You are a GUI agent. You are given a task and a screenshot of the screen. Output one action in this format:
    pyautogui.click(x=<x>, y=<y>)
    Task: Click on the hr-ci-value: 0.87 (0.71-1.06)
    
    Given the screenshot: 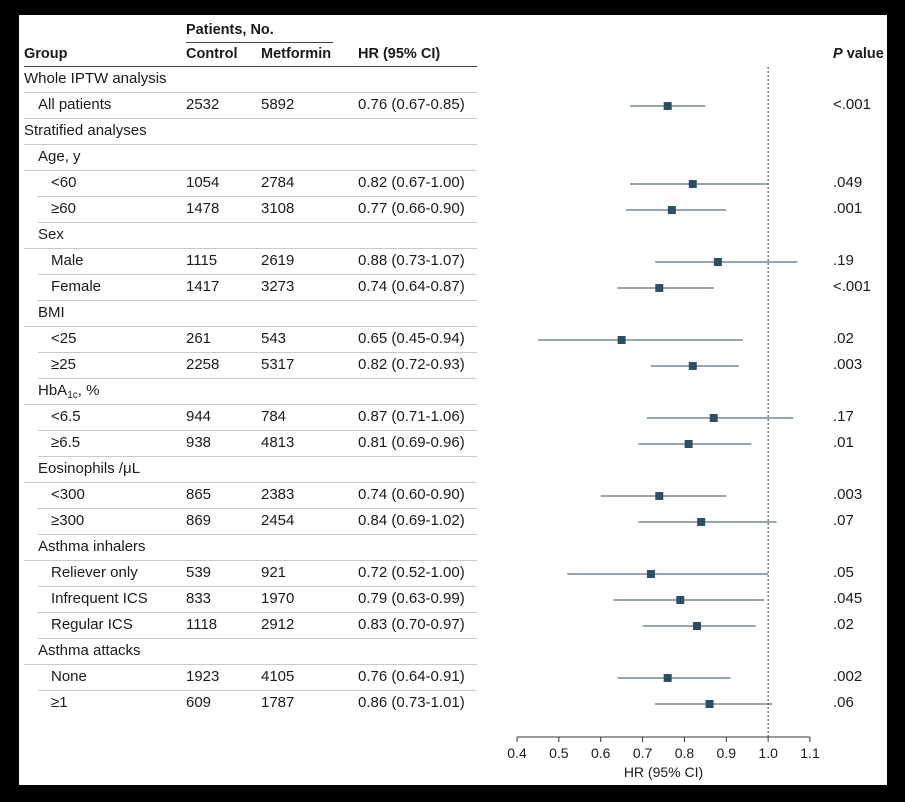 What is the action you would take?
    pyautogui.click(x=411, y=416)
    